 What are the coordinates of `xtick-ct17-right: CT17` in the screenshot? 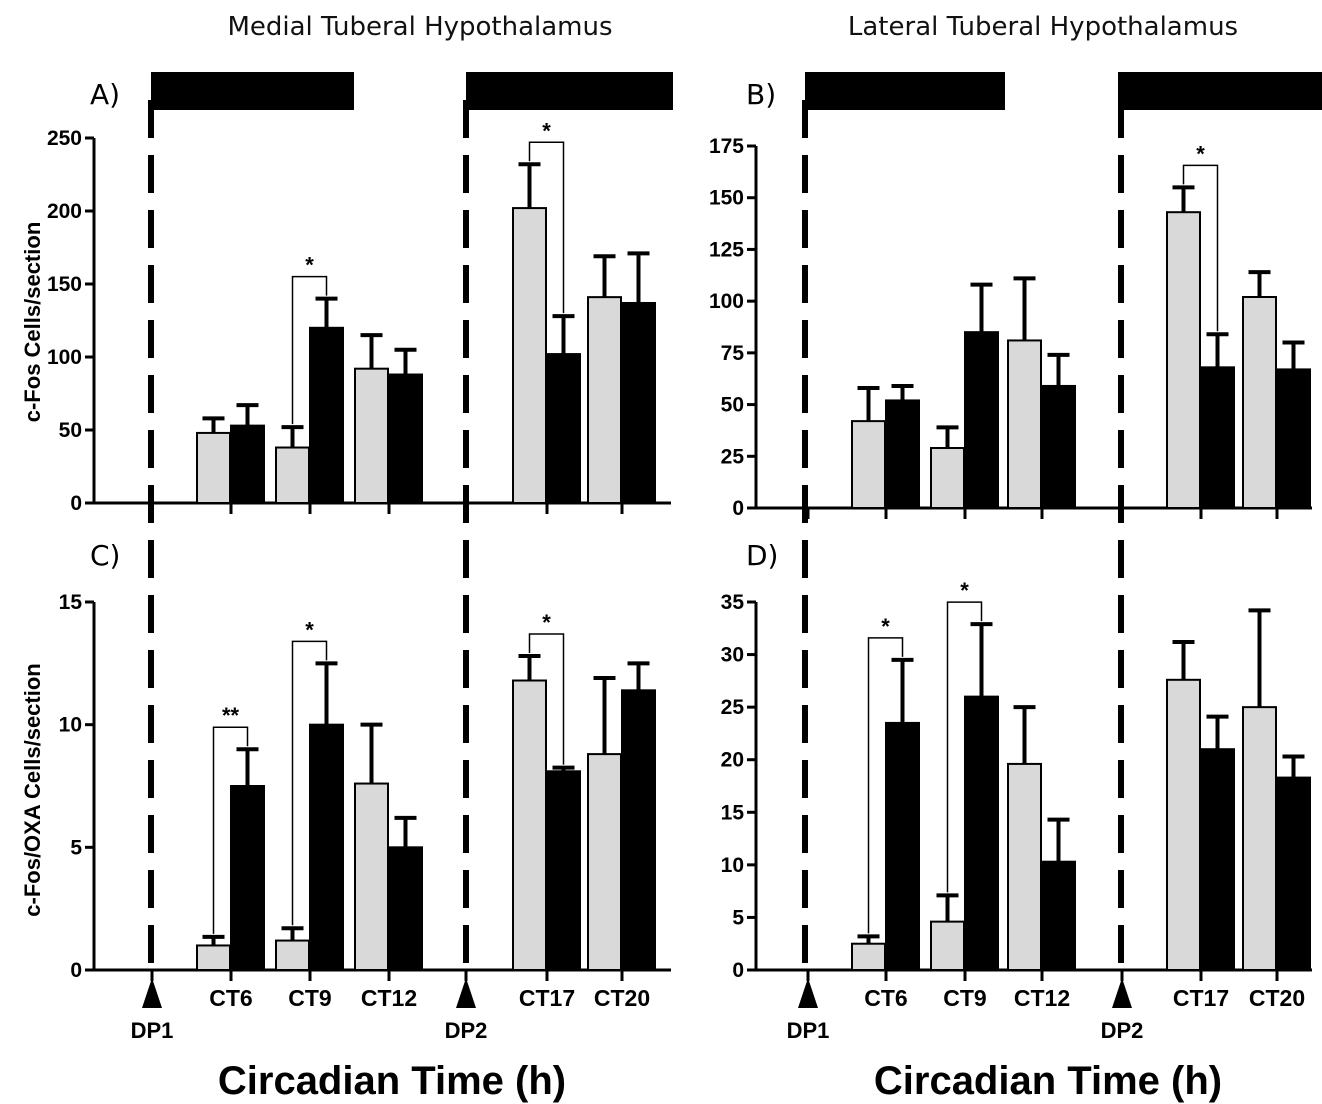 It's located at (1201, 998).